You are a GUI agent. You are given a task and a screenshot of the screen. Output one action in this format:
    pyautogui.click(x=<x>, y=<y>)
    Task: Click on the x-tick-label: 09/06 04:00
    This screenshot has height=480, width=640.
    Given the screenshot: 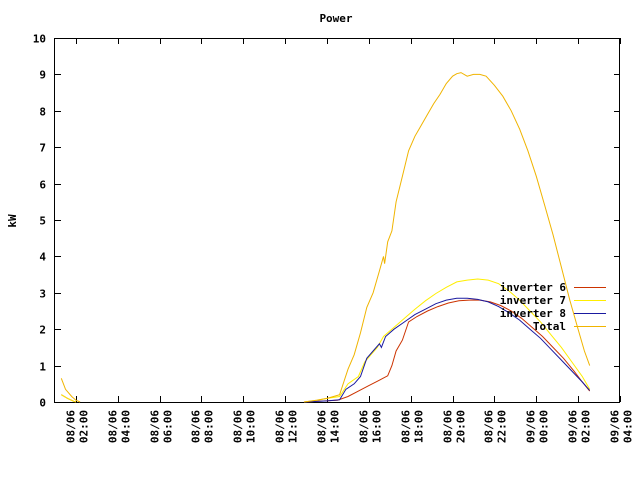 What is the action you would take?
    pyautogui.click(x=622, y=426)
    